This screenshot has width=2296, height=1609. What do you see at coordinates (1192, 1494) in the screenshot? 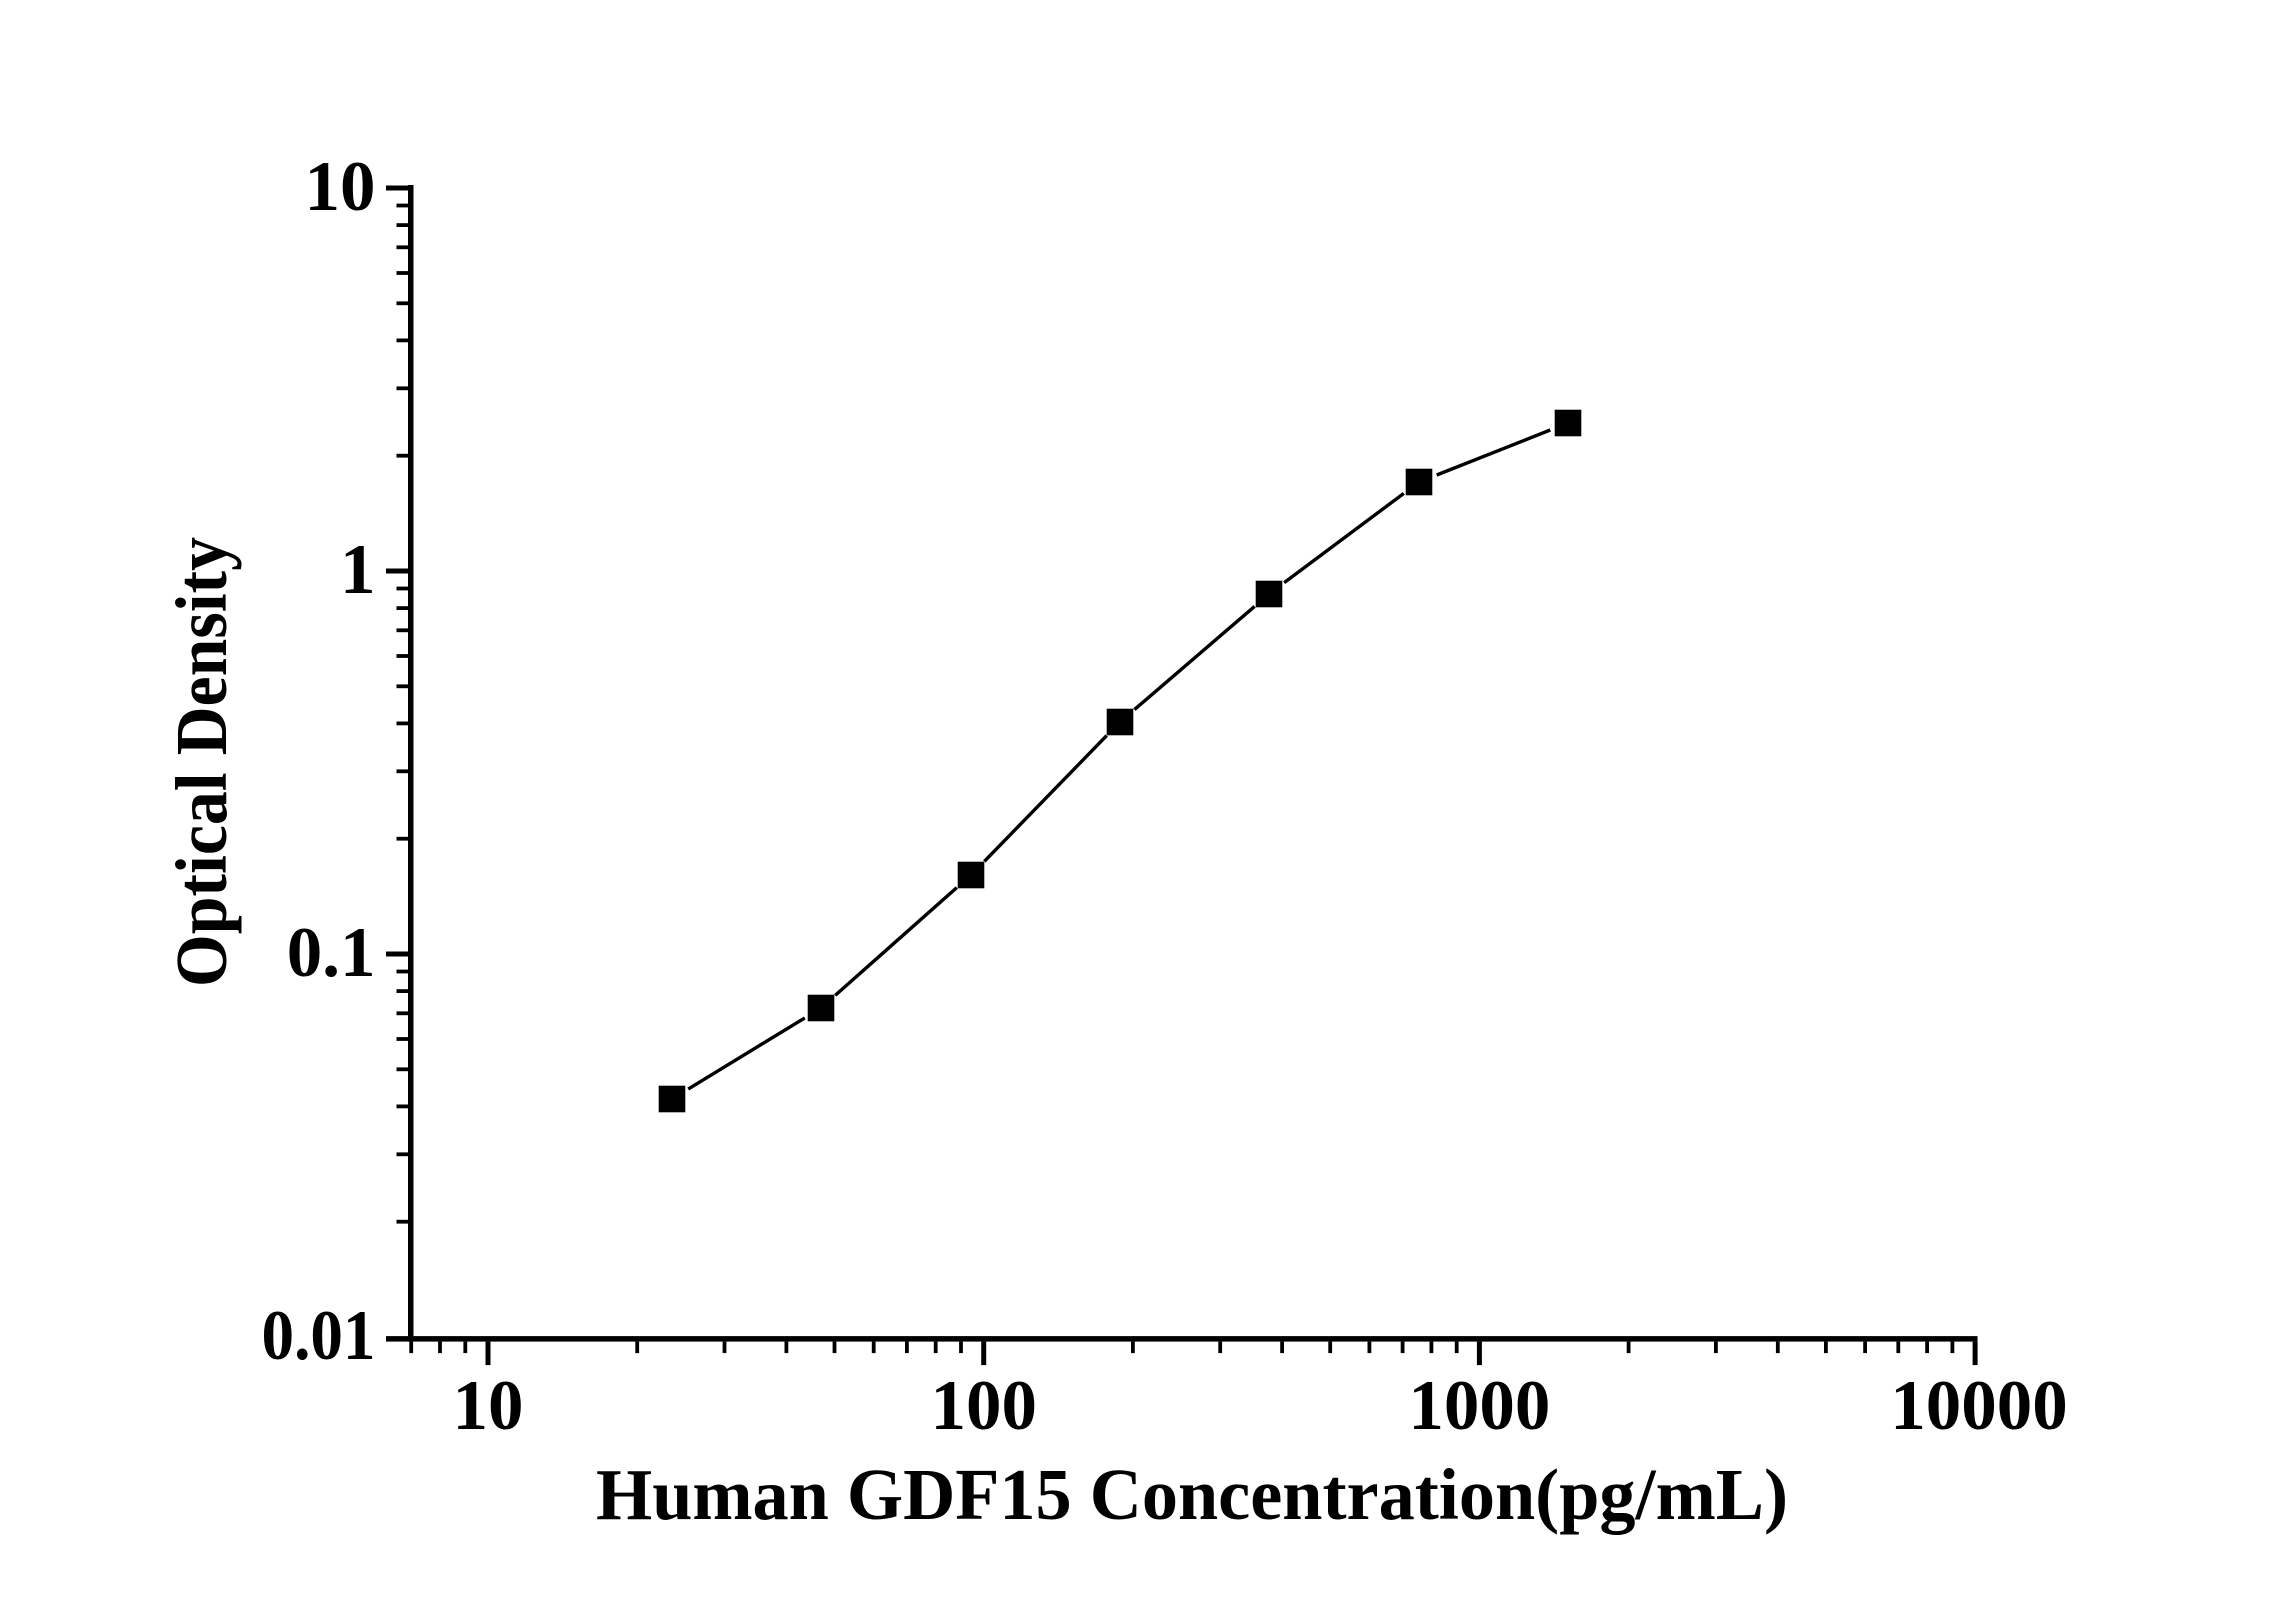
I see `svg-text:Human GDF15 Concentration(pg/m: Human GDF15 Concentration(pg/mL)` at bounding box center [1192, 1494].